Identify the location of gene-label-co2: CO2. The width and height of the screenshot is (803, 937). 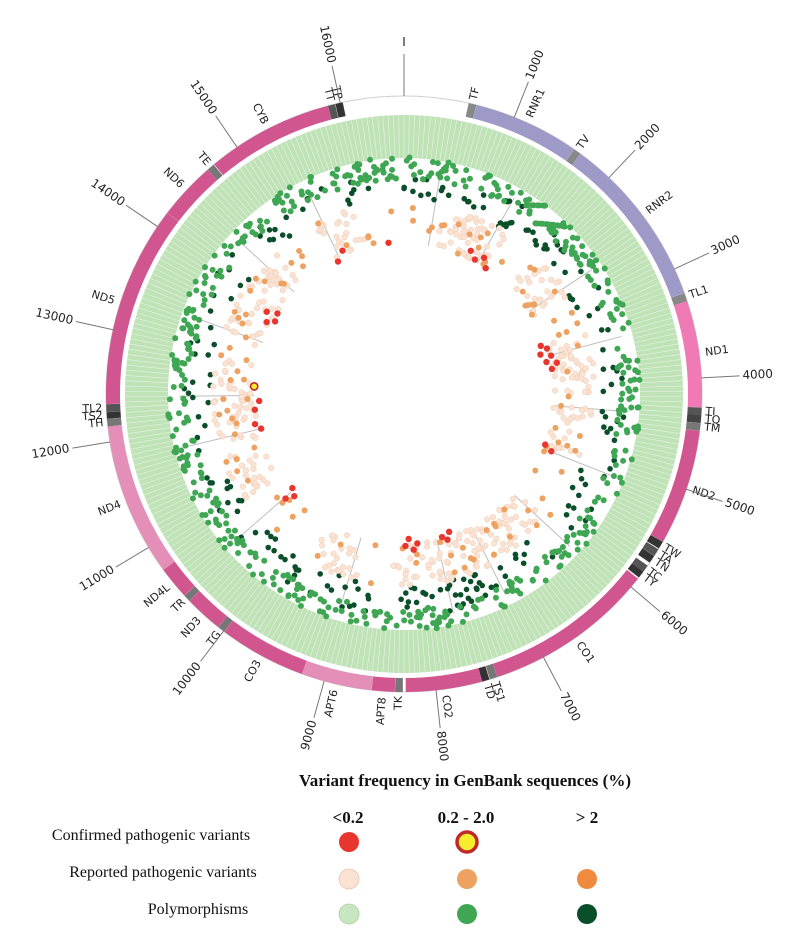
(447, 706).